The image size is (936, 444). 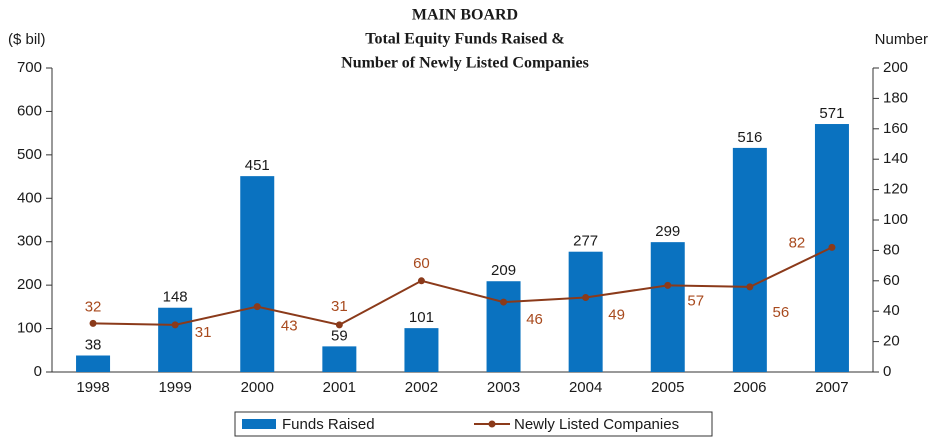 I want to click on y2-axis-label: Number, so click(x=901, y=39).